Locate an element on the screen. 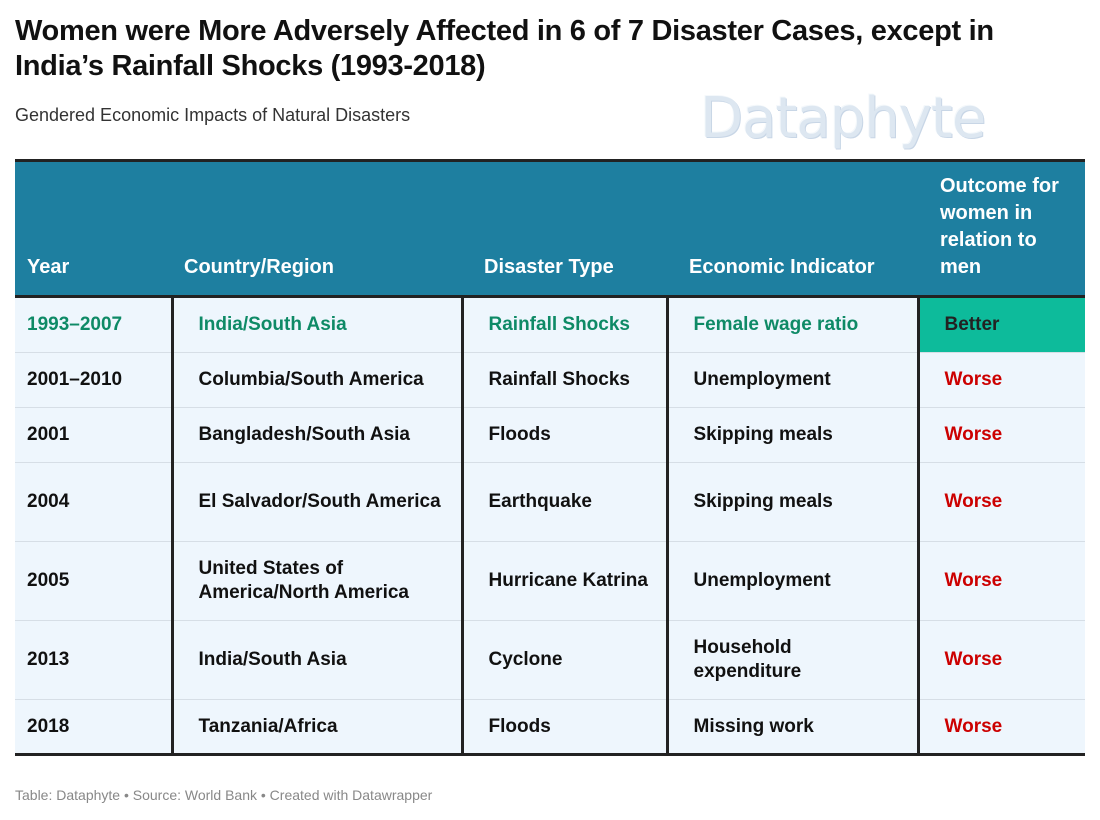 Image resolution: width=1100 pixels, height=820 pixels. cell-disaster: Earthquake is located at coordinates (563, 502).